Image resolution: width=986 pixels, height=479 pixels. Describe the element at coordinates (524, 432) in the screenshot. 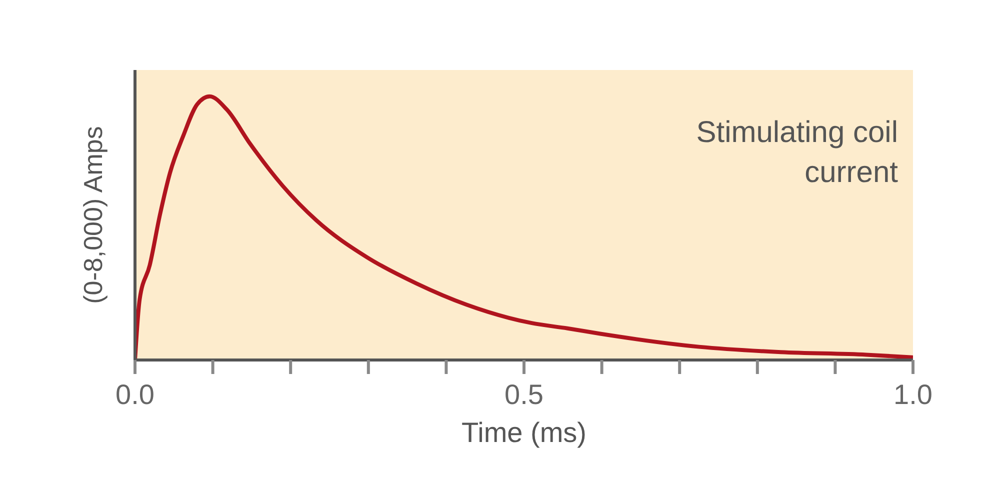

I see `x-axis-title: Time (ms)` at that location.